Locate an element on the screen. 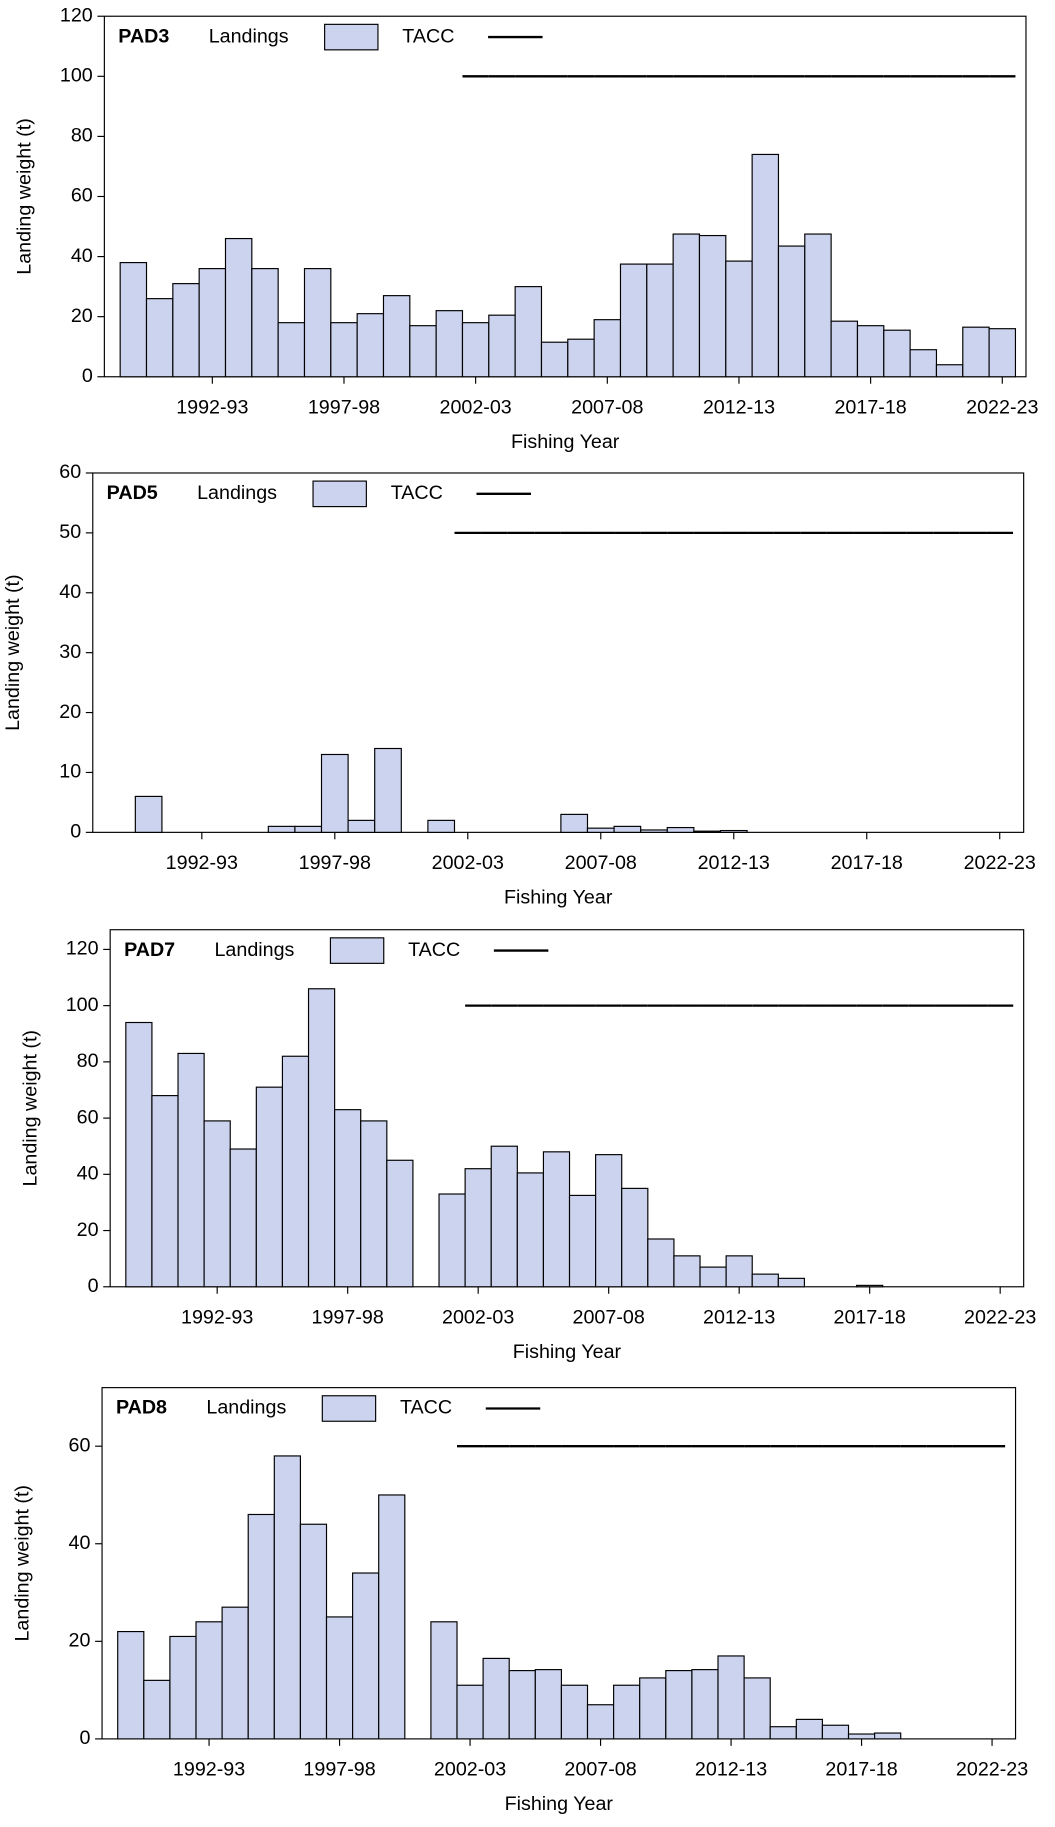 This screenshot has height=1827, width=1055. y-tick-label: 120 is located at coordinates (82, 949).